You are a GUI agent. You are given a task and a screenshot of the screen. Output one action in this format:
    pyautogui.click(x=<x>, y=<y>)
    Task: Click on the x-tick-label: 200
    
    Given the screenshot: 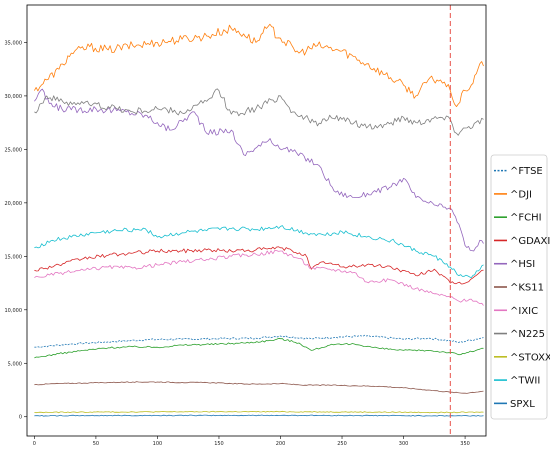 What is the action you would take?
    pyautogui.click(x=281, y=444)
    